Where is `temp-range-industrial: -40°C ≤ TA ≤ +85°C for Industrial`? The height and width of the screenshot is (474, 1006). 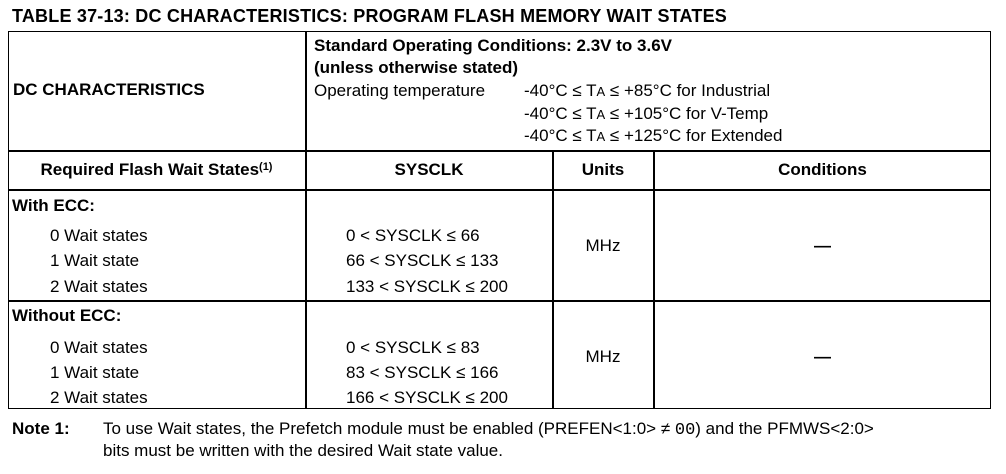
temp-range-industrial: -40°C ≤ TA ≤ +85°C for Industrial is located at coordinates (647, 90).